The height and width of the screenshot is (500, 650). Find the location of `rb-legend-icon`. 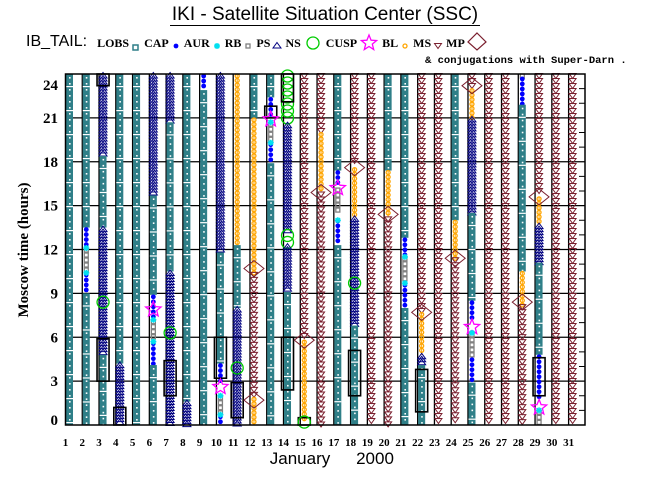

rb-legend-icon is located at coordinates (248, 46).